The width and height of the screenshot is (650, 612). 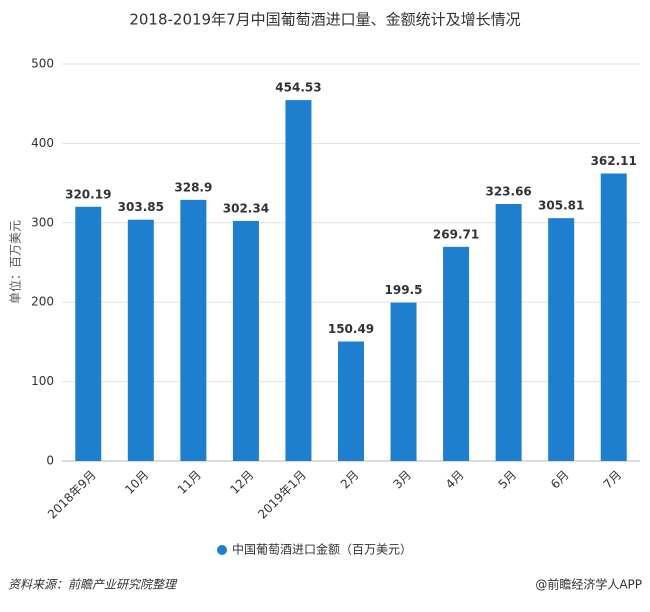 What do you see at coordinates (72, 495) in the screenshot?
I see `x-tick-label: 2018年9月` at bounding box center [72, 495].